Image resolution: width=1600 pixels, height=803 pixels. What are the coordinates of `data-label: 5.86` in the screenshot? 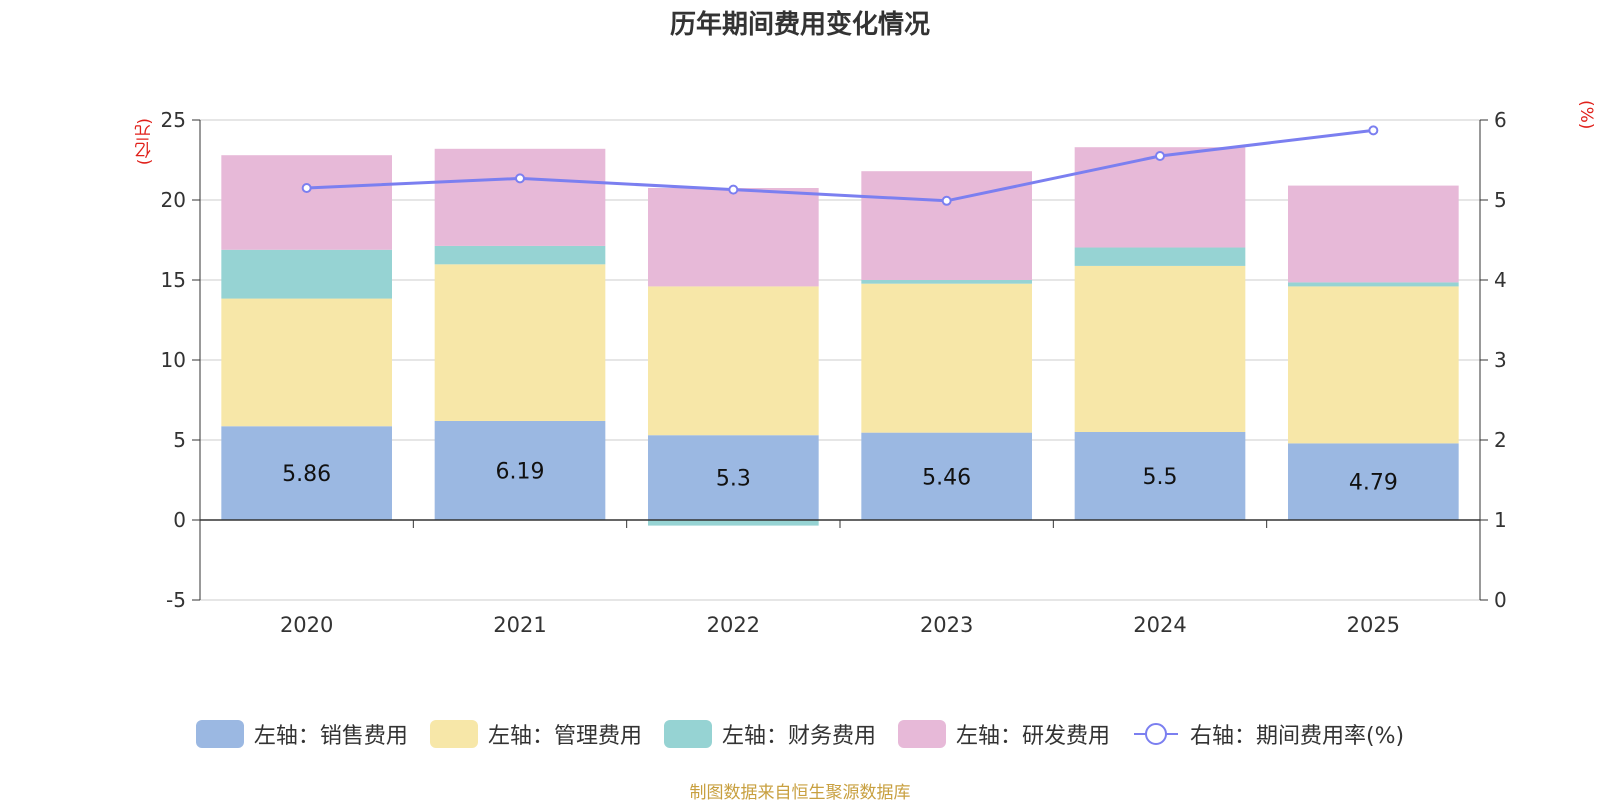 It's located at (306, 474).